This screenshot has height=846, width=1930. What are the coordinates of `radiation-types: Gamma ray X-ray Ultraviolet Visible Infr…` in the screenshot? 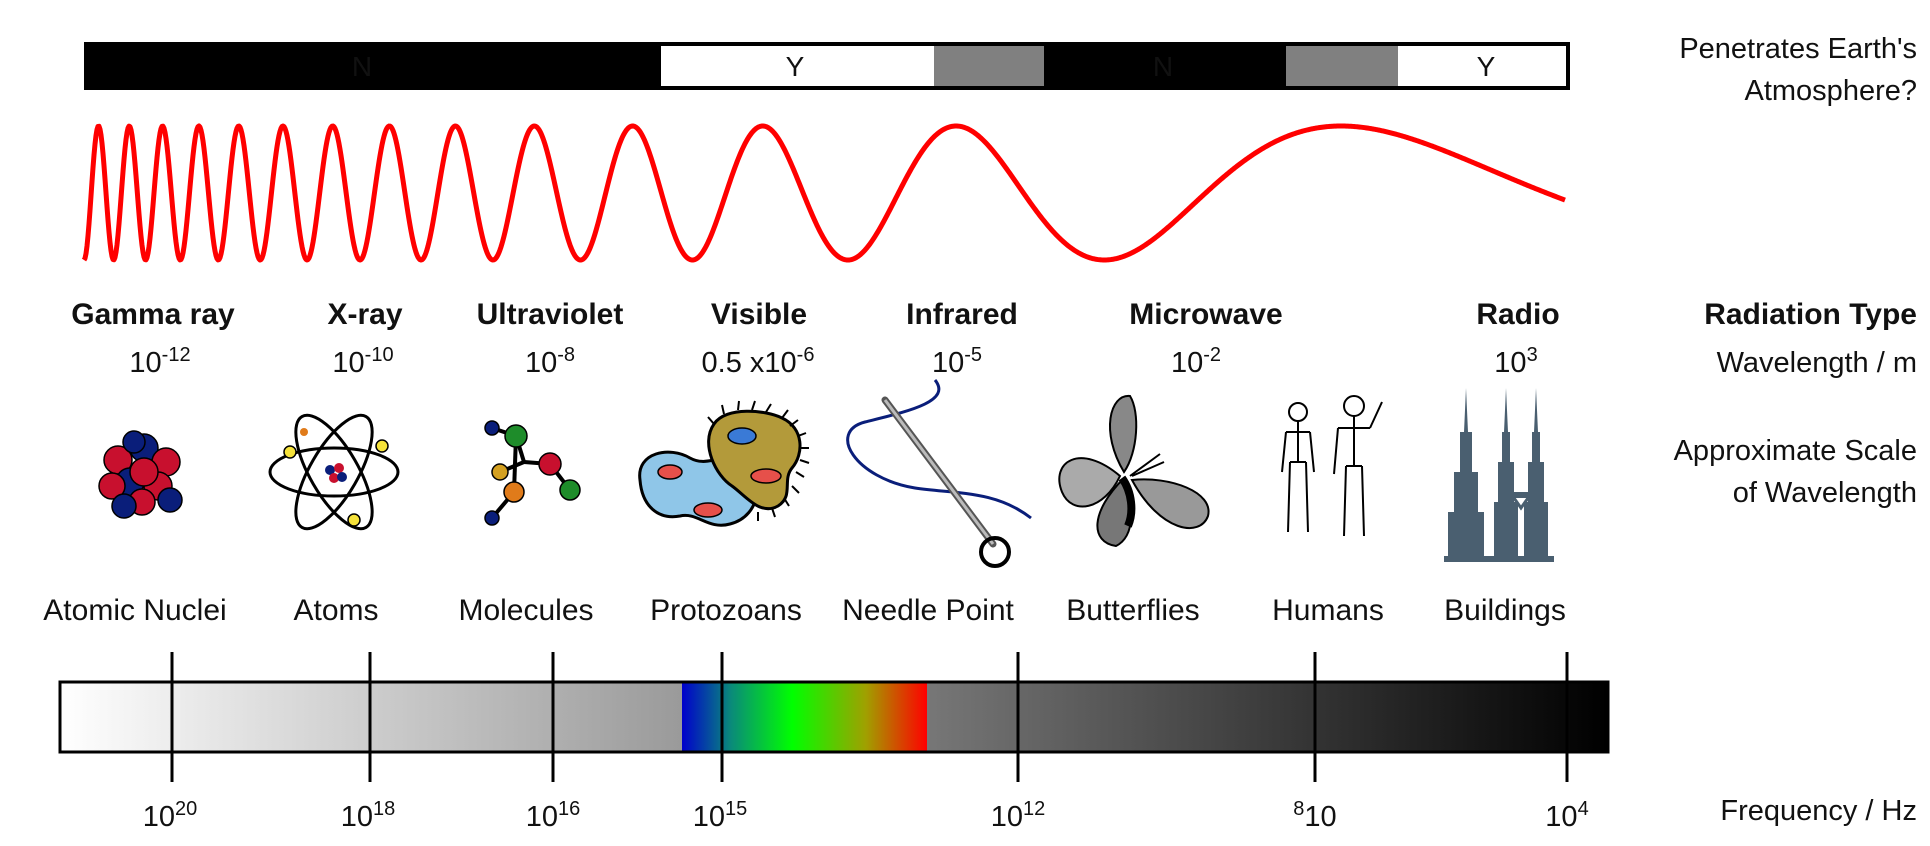 It's located at (815, 314).